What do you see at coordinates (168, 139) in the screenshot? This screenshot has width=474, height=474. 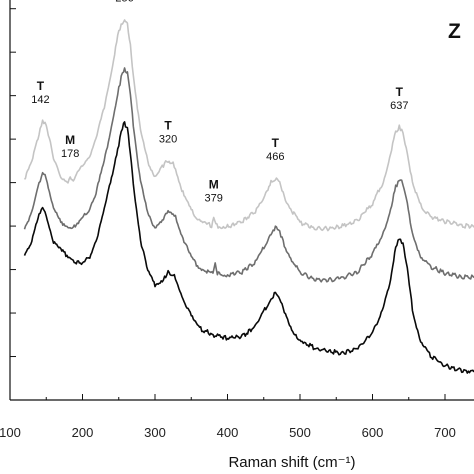 I see `peak-position-label: 320` at bounding box center [168, 139].